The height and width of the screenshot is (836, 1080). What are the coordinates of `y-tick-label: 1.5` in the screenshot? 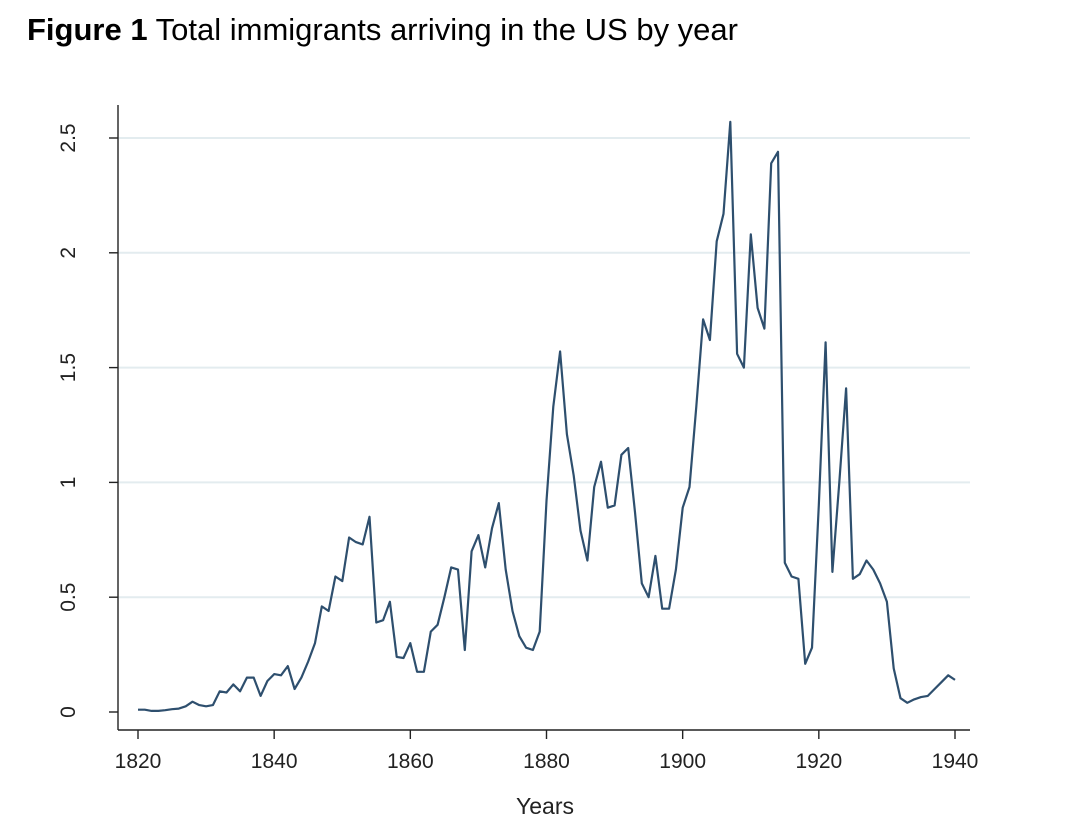 It's located at (68, 367).